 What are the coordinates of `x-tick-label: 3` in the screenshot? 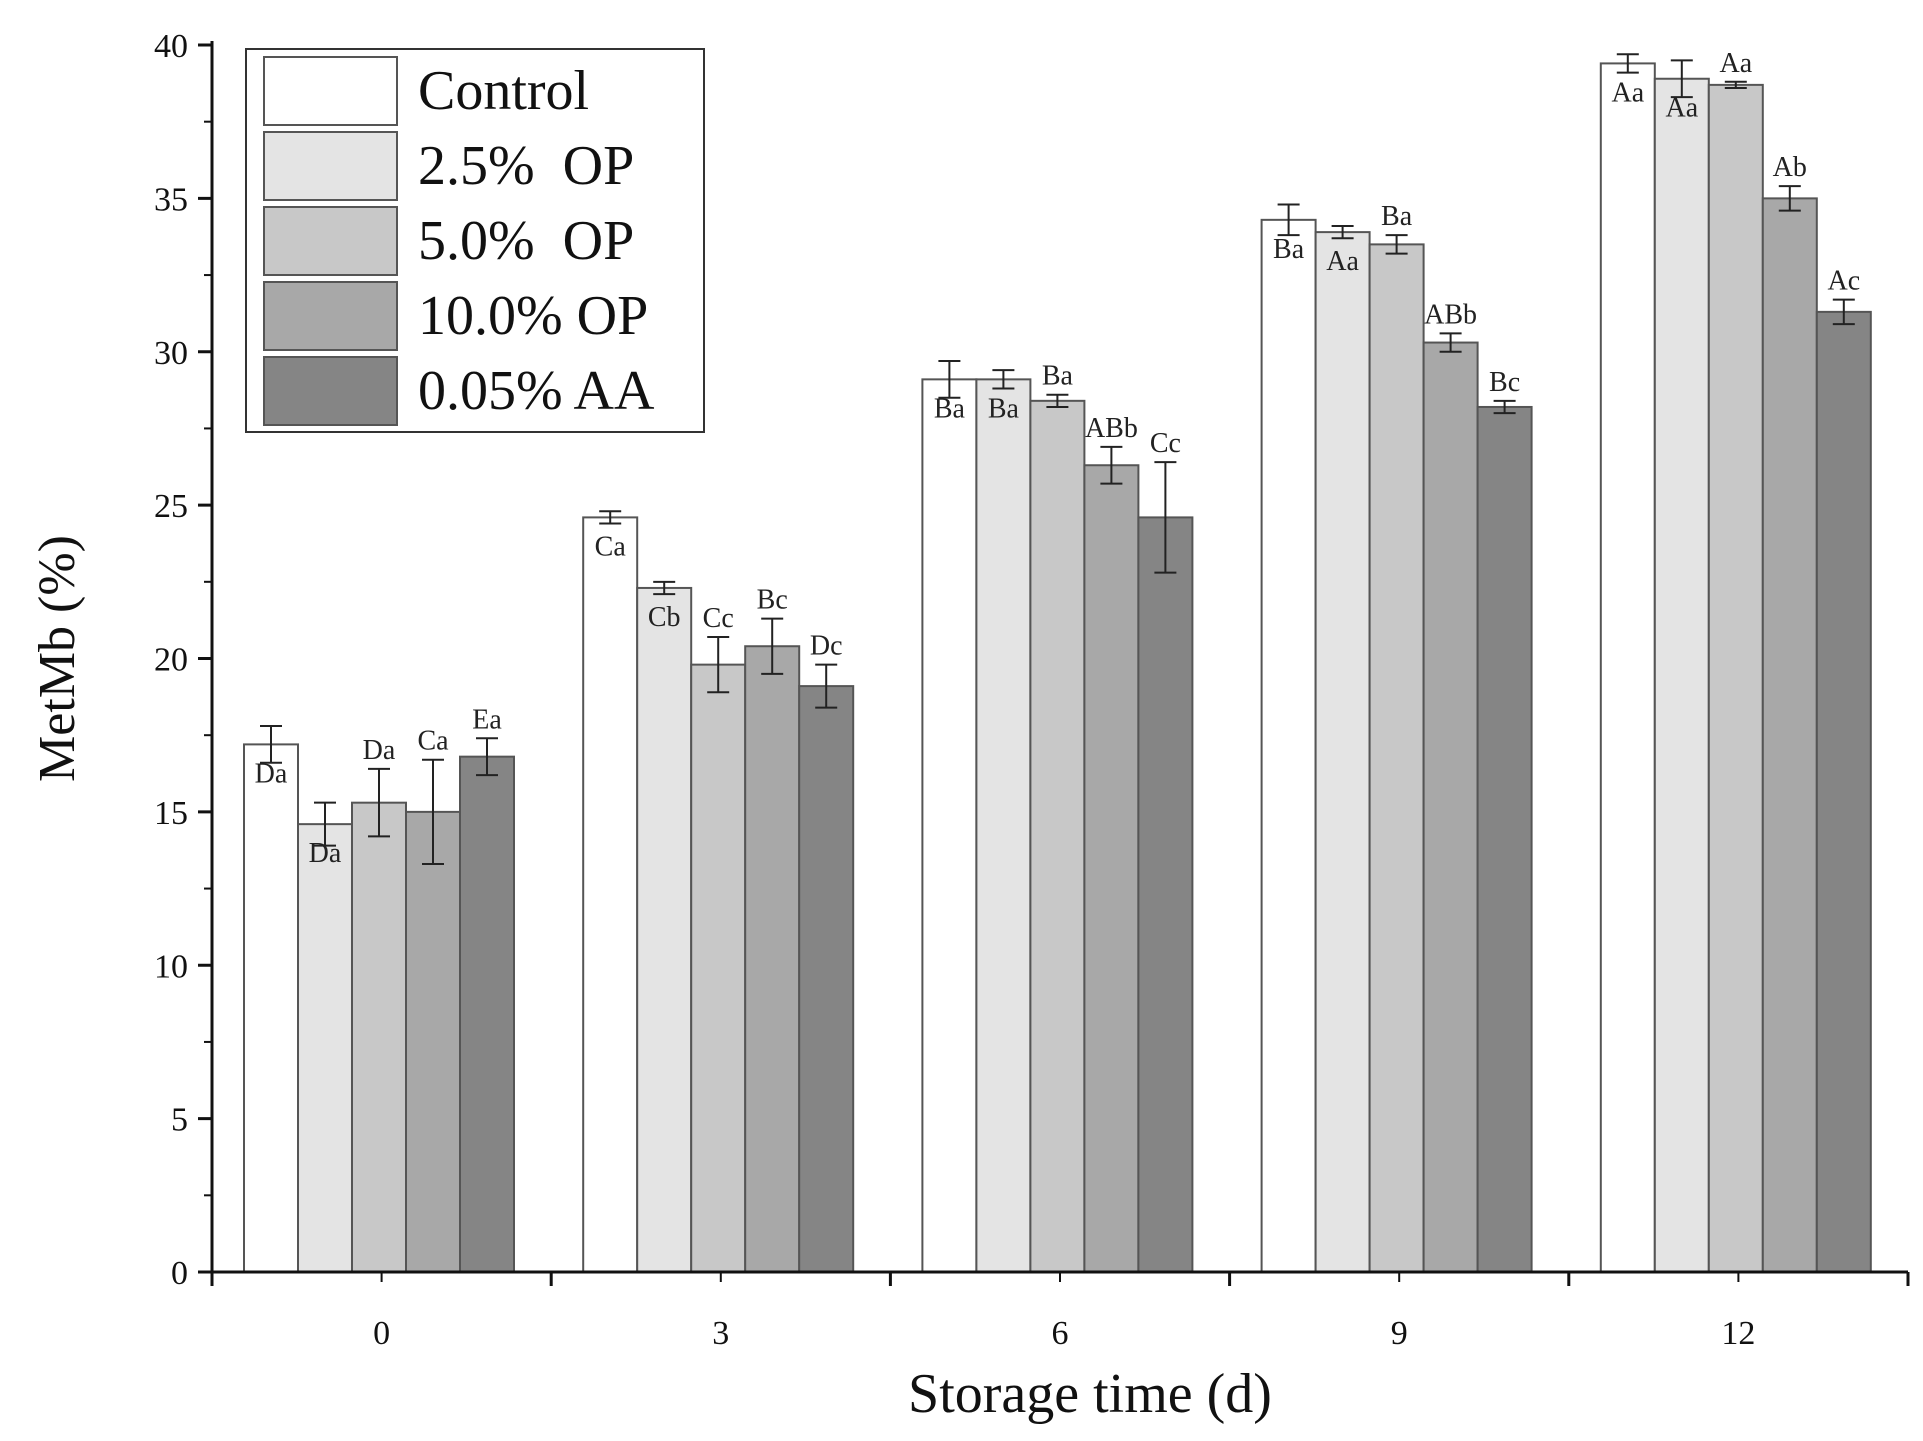 It's located at (720, 1333).